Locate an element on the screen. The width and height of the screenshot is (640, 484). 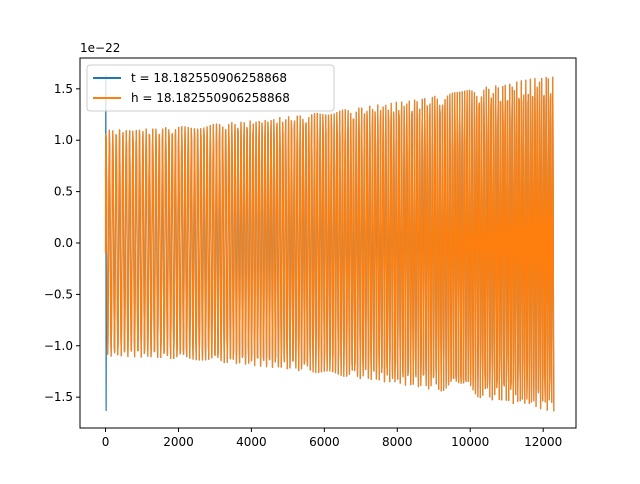
y-axis: −1.5 −1.0 −0.5 0.0 0.5 1.0 1.5 is located at coordinates (62, 243).